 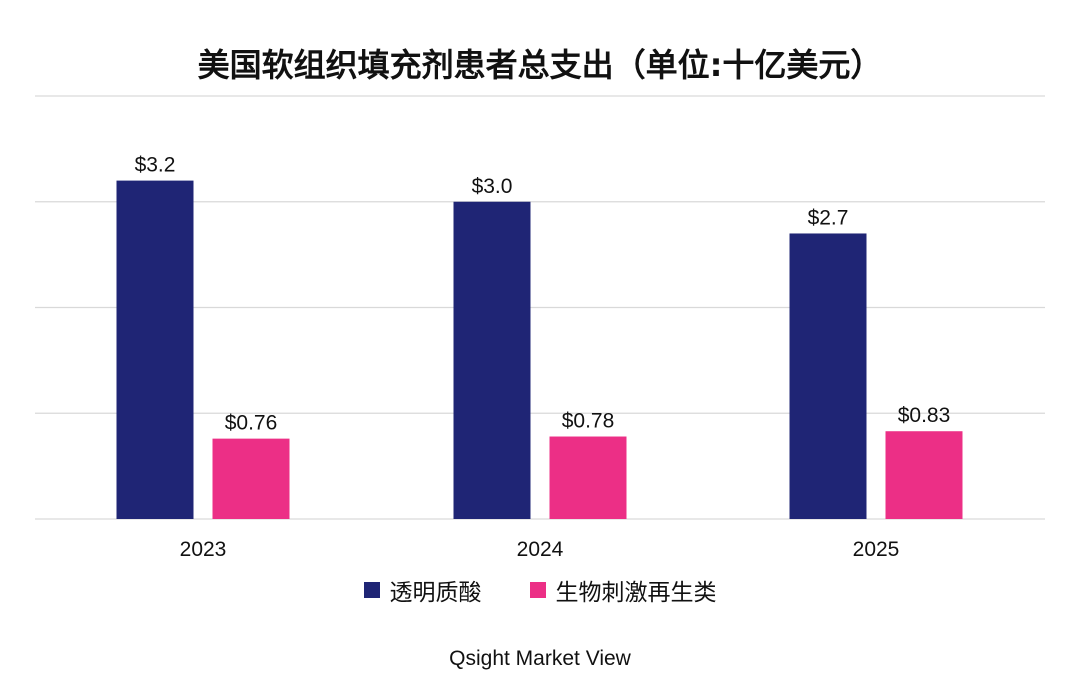 I want to click on legend-label-biostimulator: 生物刺激再生类, so click(x=636, y=593).